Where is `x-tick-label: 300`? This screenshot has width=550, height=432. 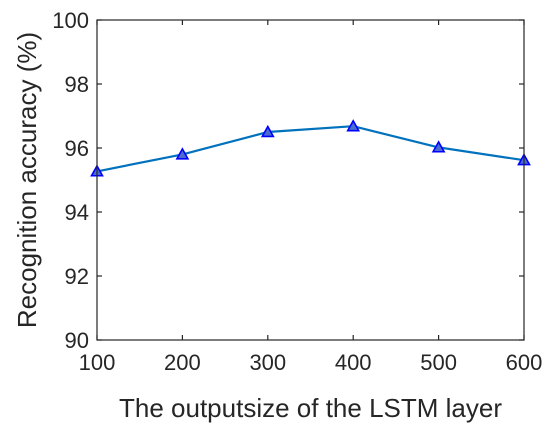 x-tick-label: 300 is located at coordinates (267, 362).